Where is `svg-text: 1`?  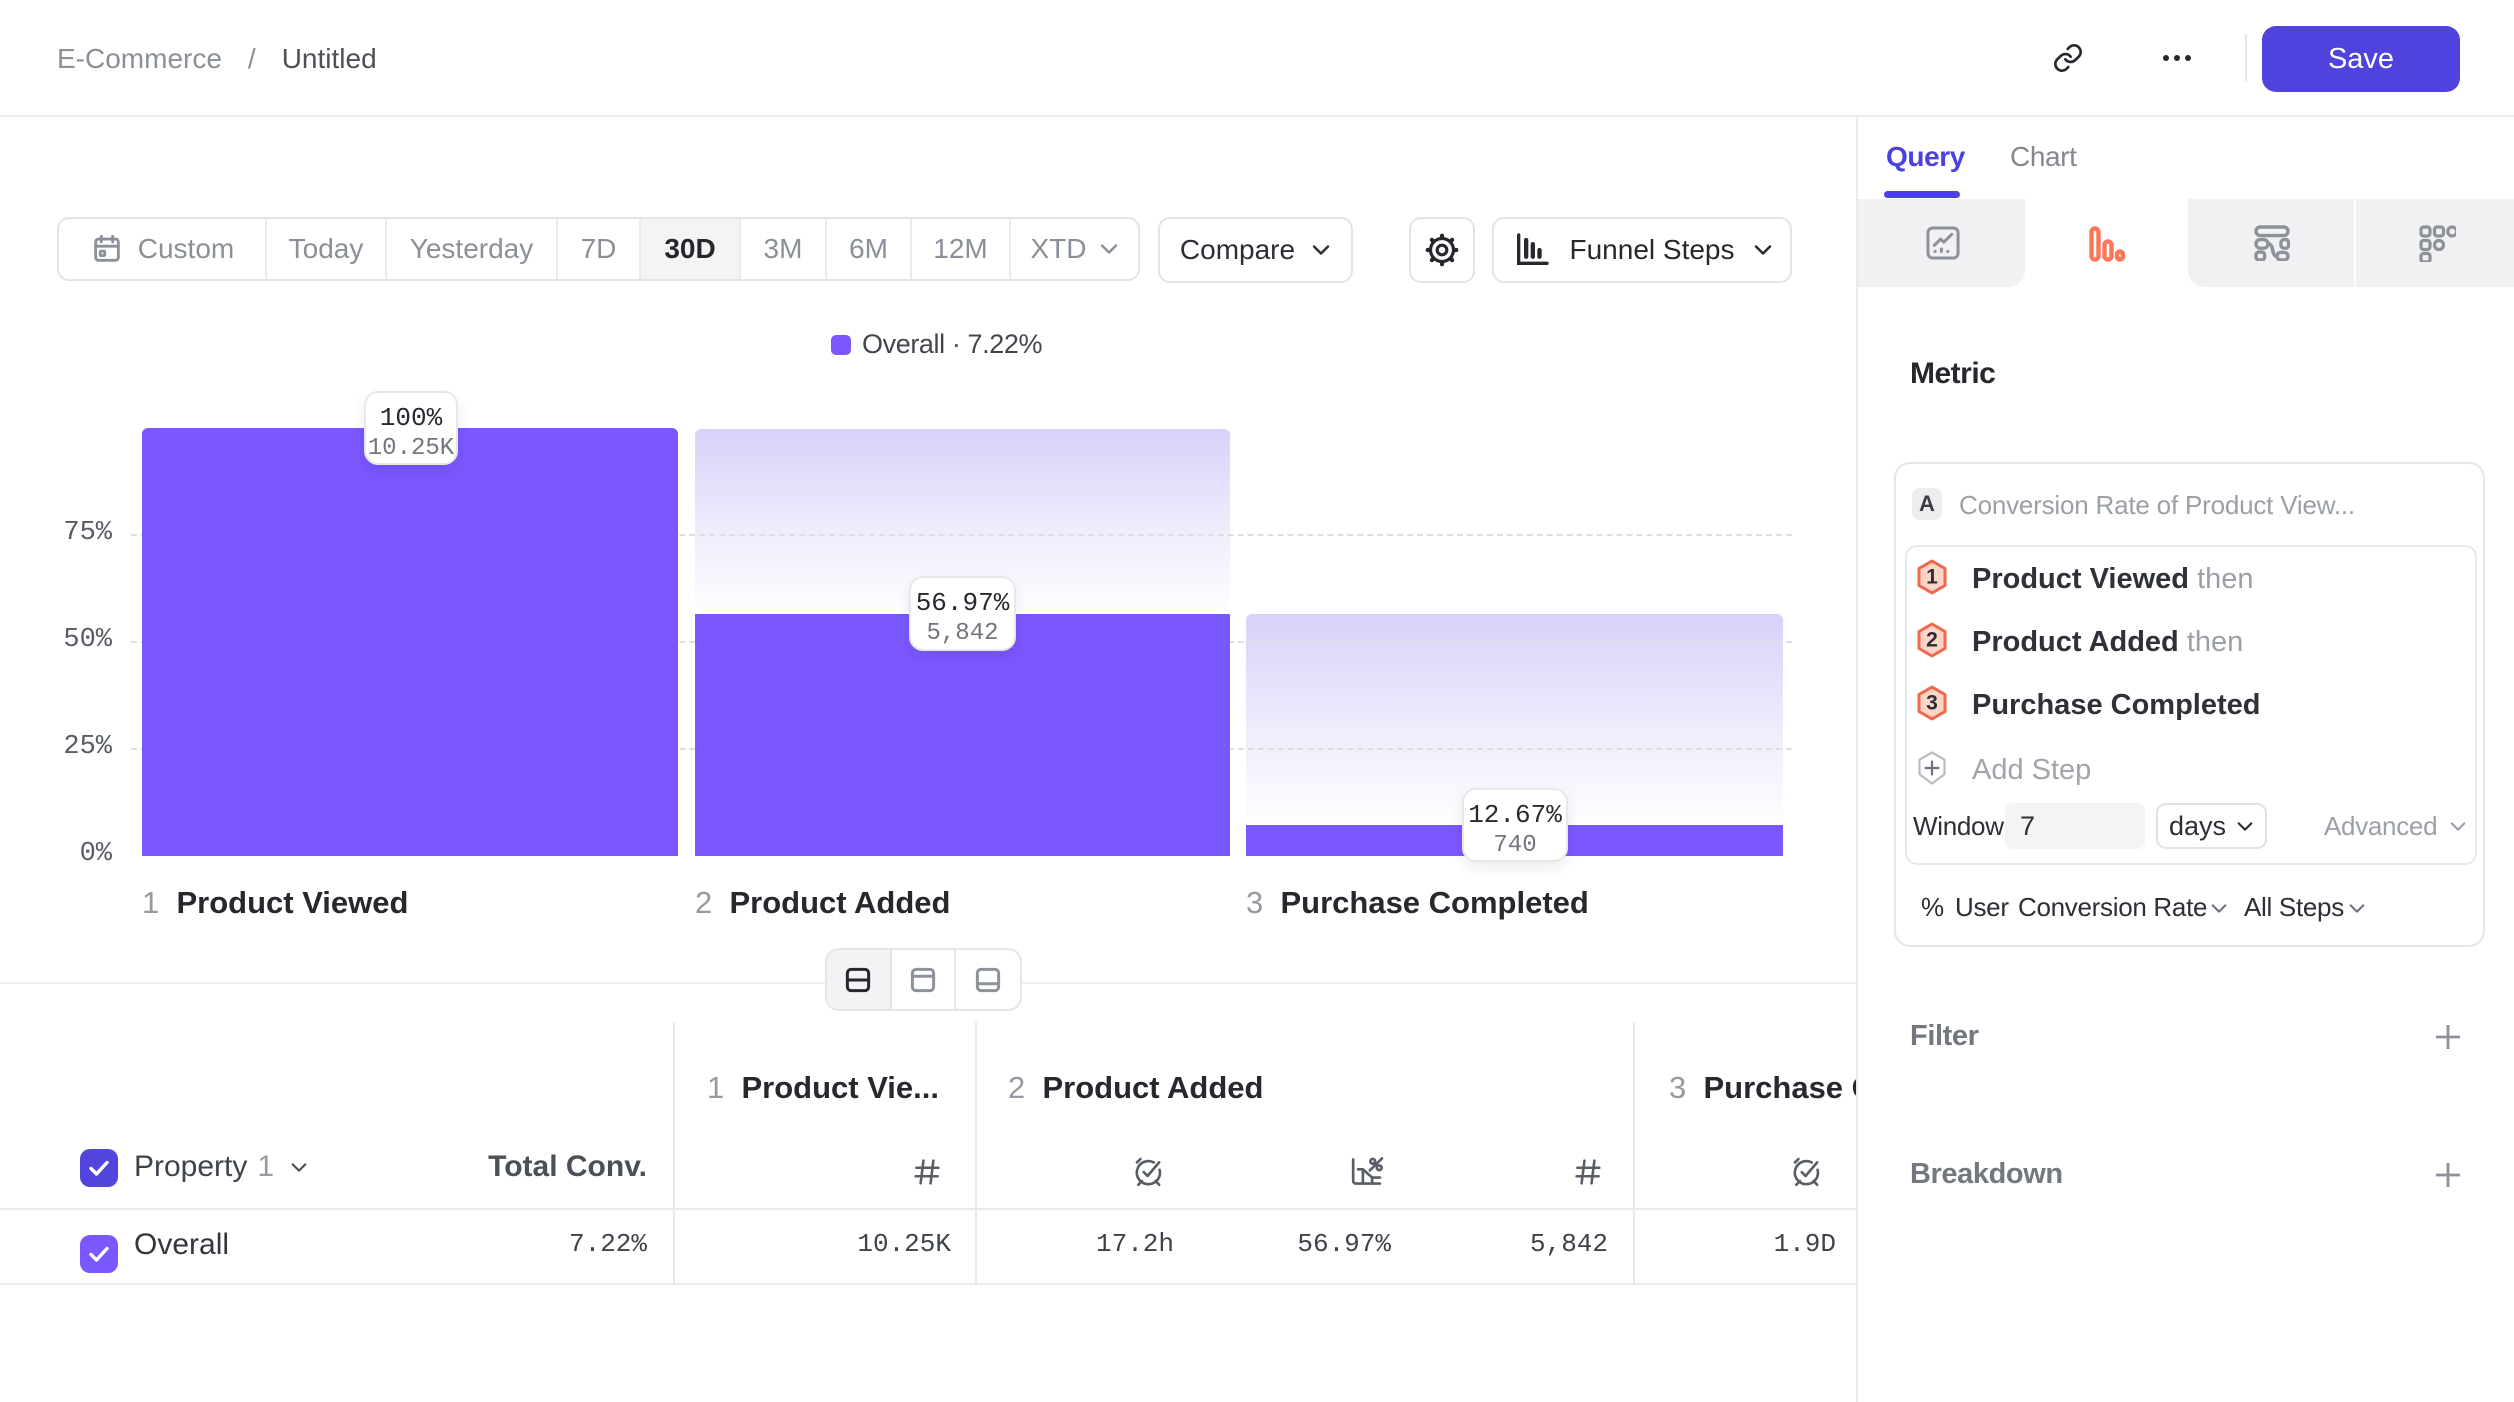
svg-text: 1 is located at coordinates (1932, 577).